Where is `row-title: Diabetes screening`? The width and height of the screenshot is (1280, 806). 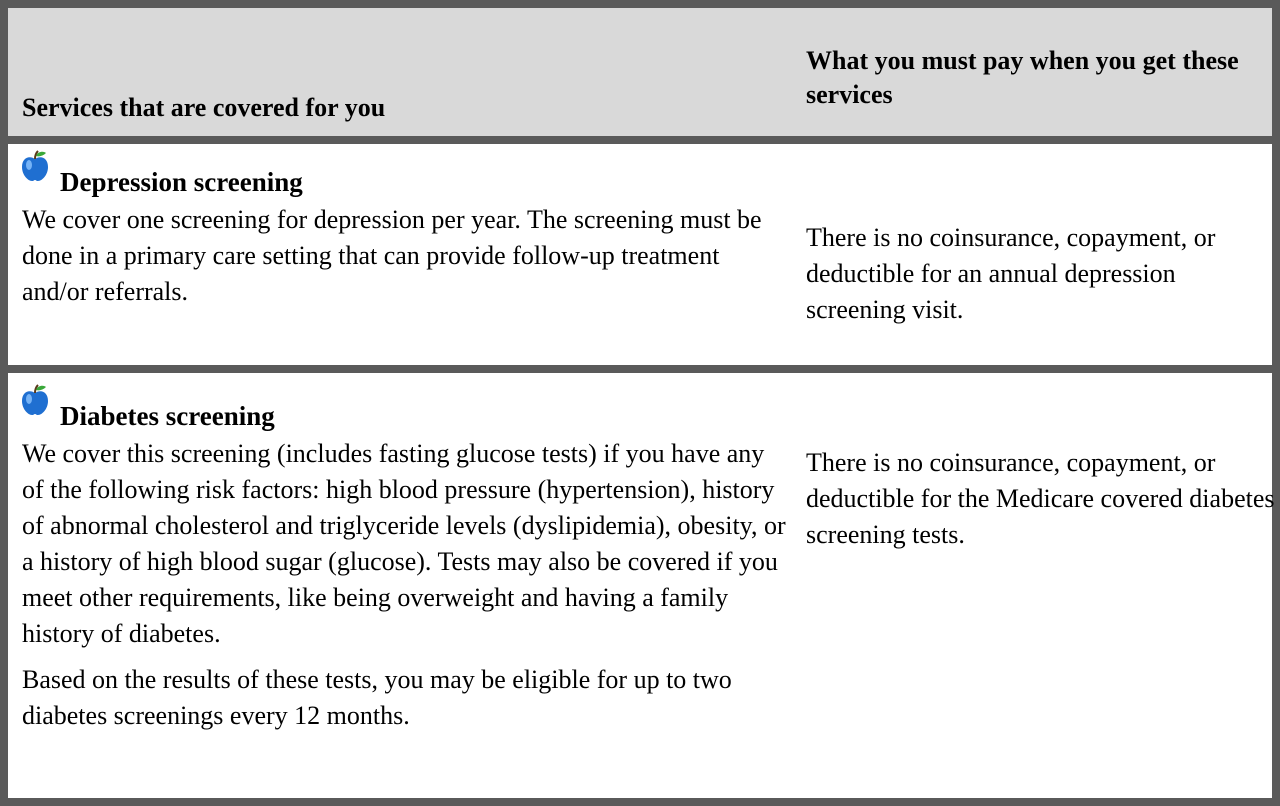
row-title: Diabetes screening is located at coordinates (167, 416).